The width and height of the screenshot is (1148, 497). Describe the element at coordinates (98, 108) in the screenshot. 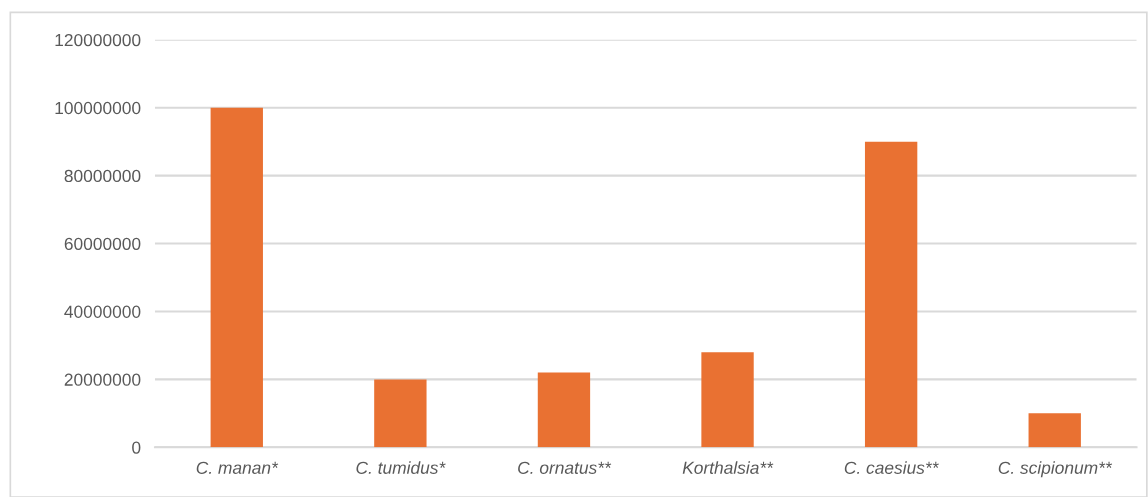

I see `y-tick-label: 100000000` at that location.